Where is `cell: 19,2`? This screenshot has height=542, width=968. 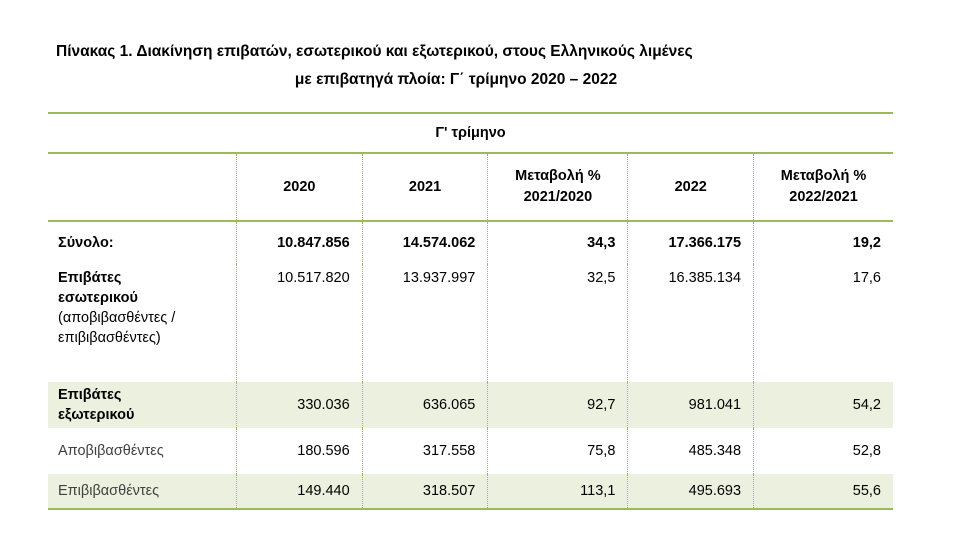 cell: 19,2 is located at coordinates (823, 242).